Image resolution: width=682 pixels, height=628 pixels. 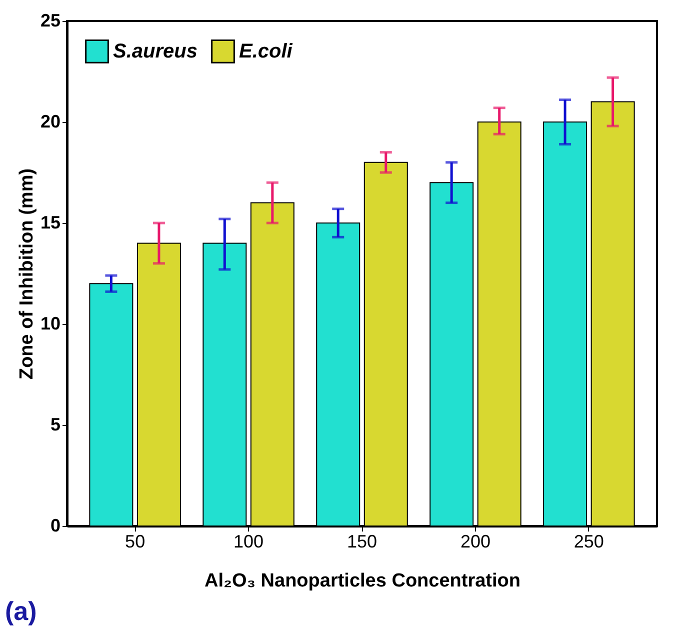 I want to click on text: (a), so click(x=21, y=611).